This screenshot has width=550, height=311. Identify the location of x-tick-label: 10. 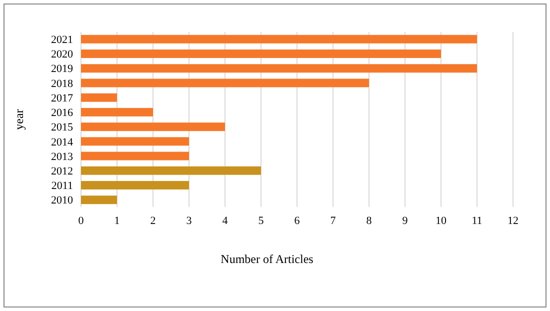
(441, 221).